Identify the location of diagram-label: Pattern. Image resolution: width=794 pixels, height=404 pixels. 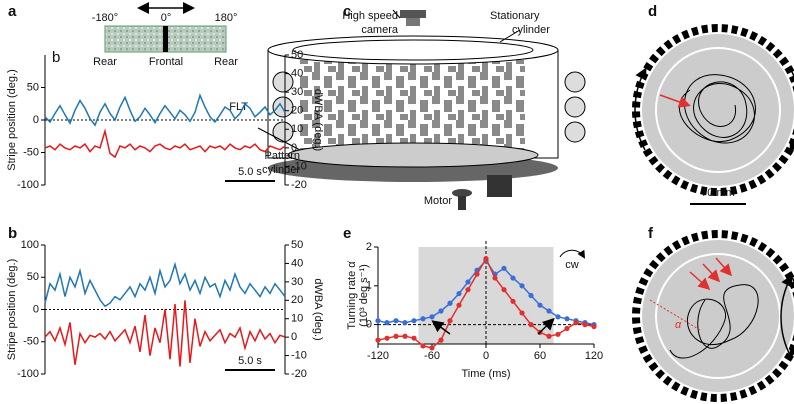
(282, 156).